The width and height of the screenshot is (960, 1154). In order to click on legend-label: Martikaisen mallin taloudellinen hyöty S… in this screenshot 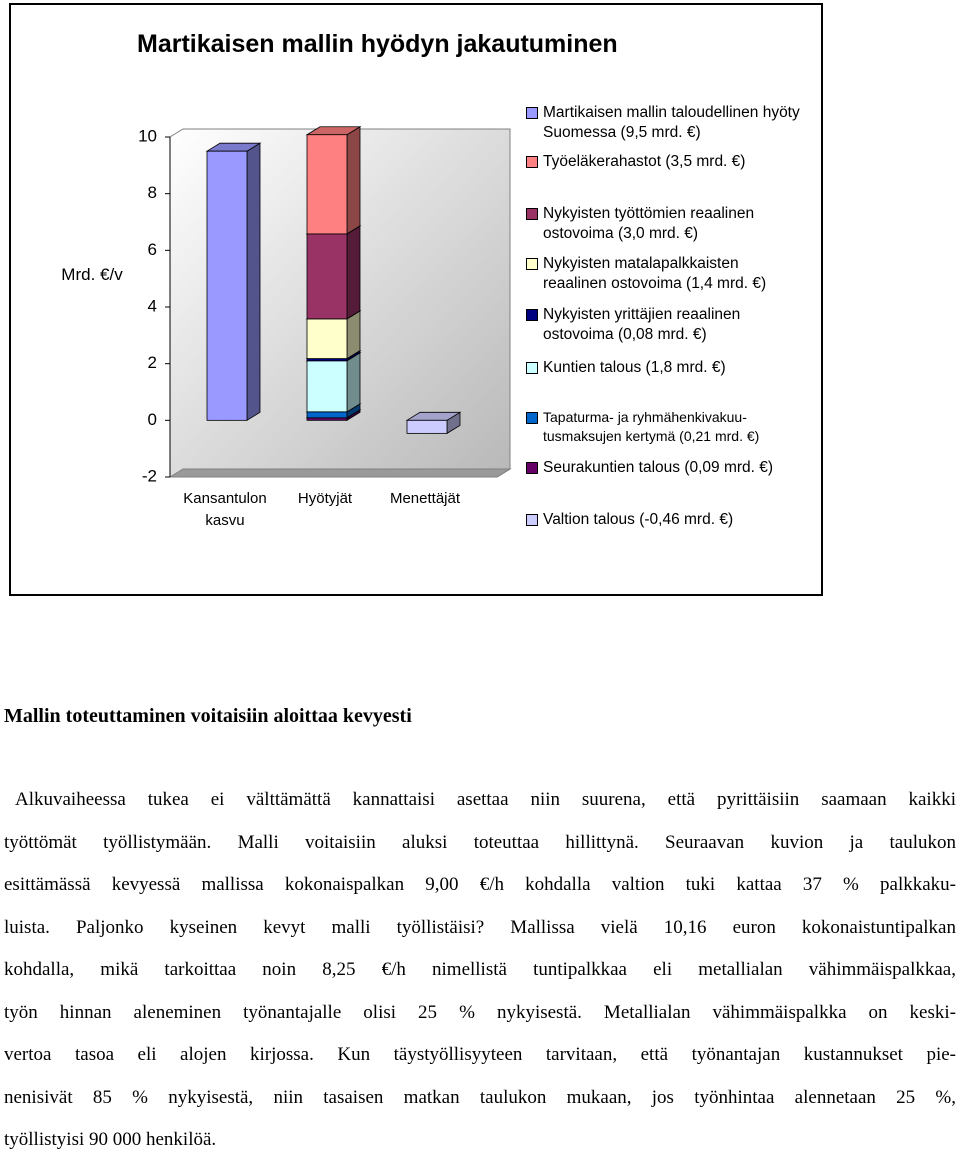, I will do `click(671, 122)`.